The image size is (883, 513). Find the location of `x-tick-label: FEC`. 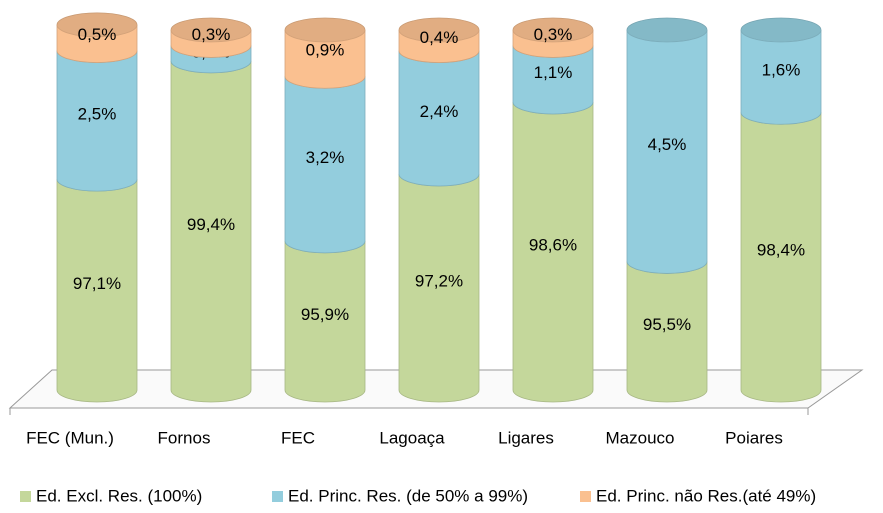

x-tick-label: FEC is located at coordinates (298, 437).